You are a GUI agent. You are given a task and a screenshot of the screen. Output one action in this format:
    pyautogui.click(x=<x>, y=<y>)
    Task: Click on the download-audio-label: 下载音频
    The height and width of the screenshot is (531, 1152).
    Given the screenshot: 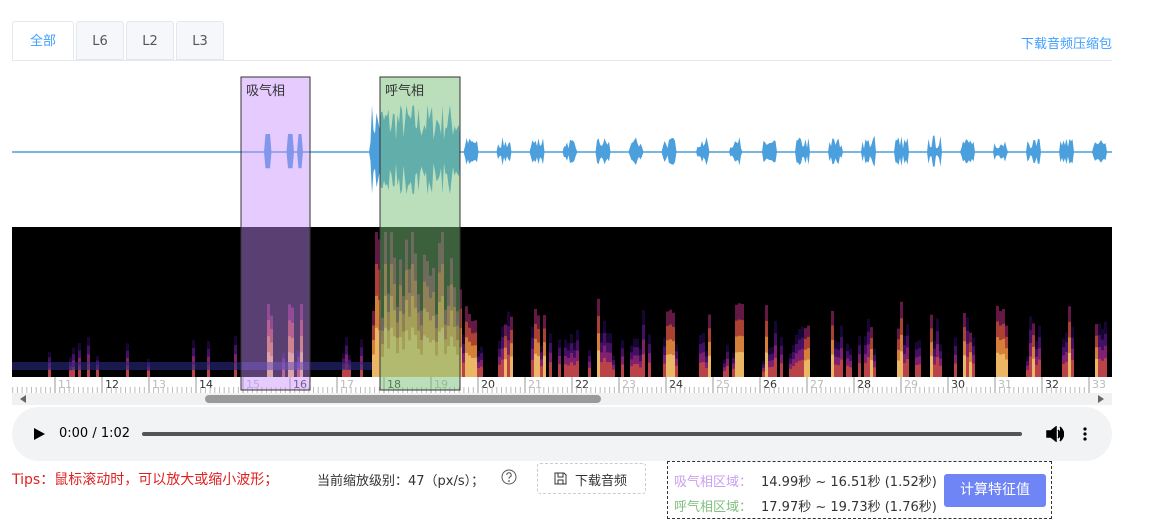 What is the action you would take?
    pyautogui.click(x=601, y=481)
    